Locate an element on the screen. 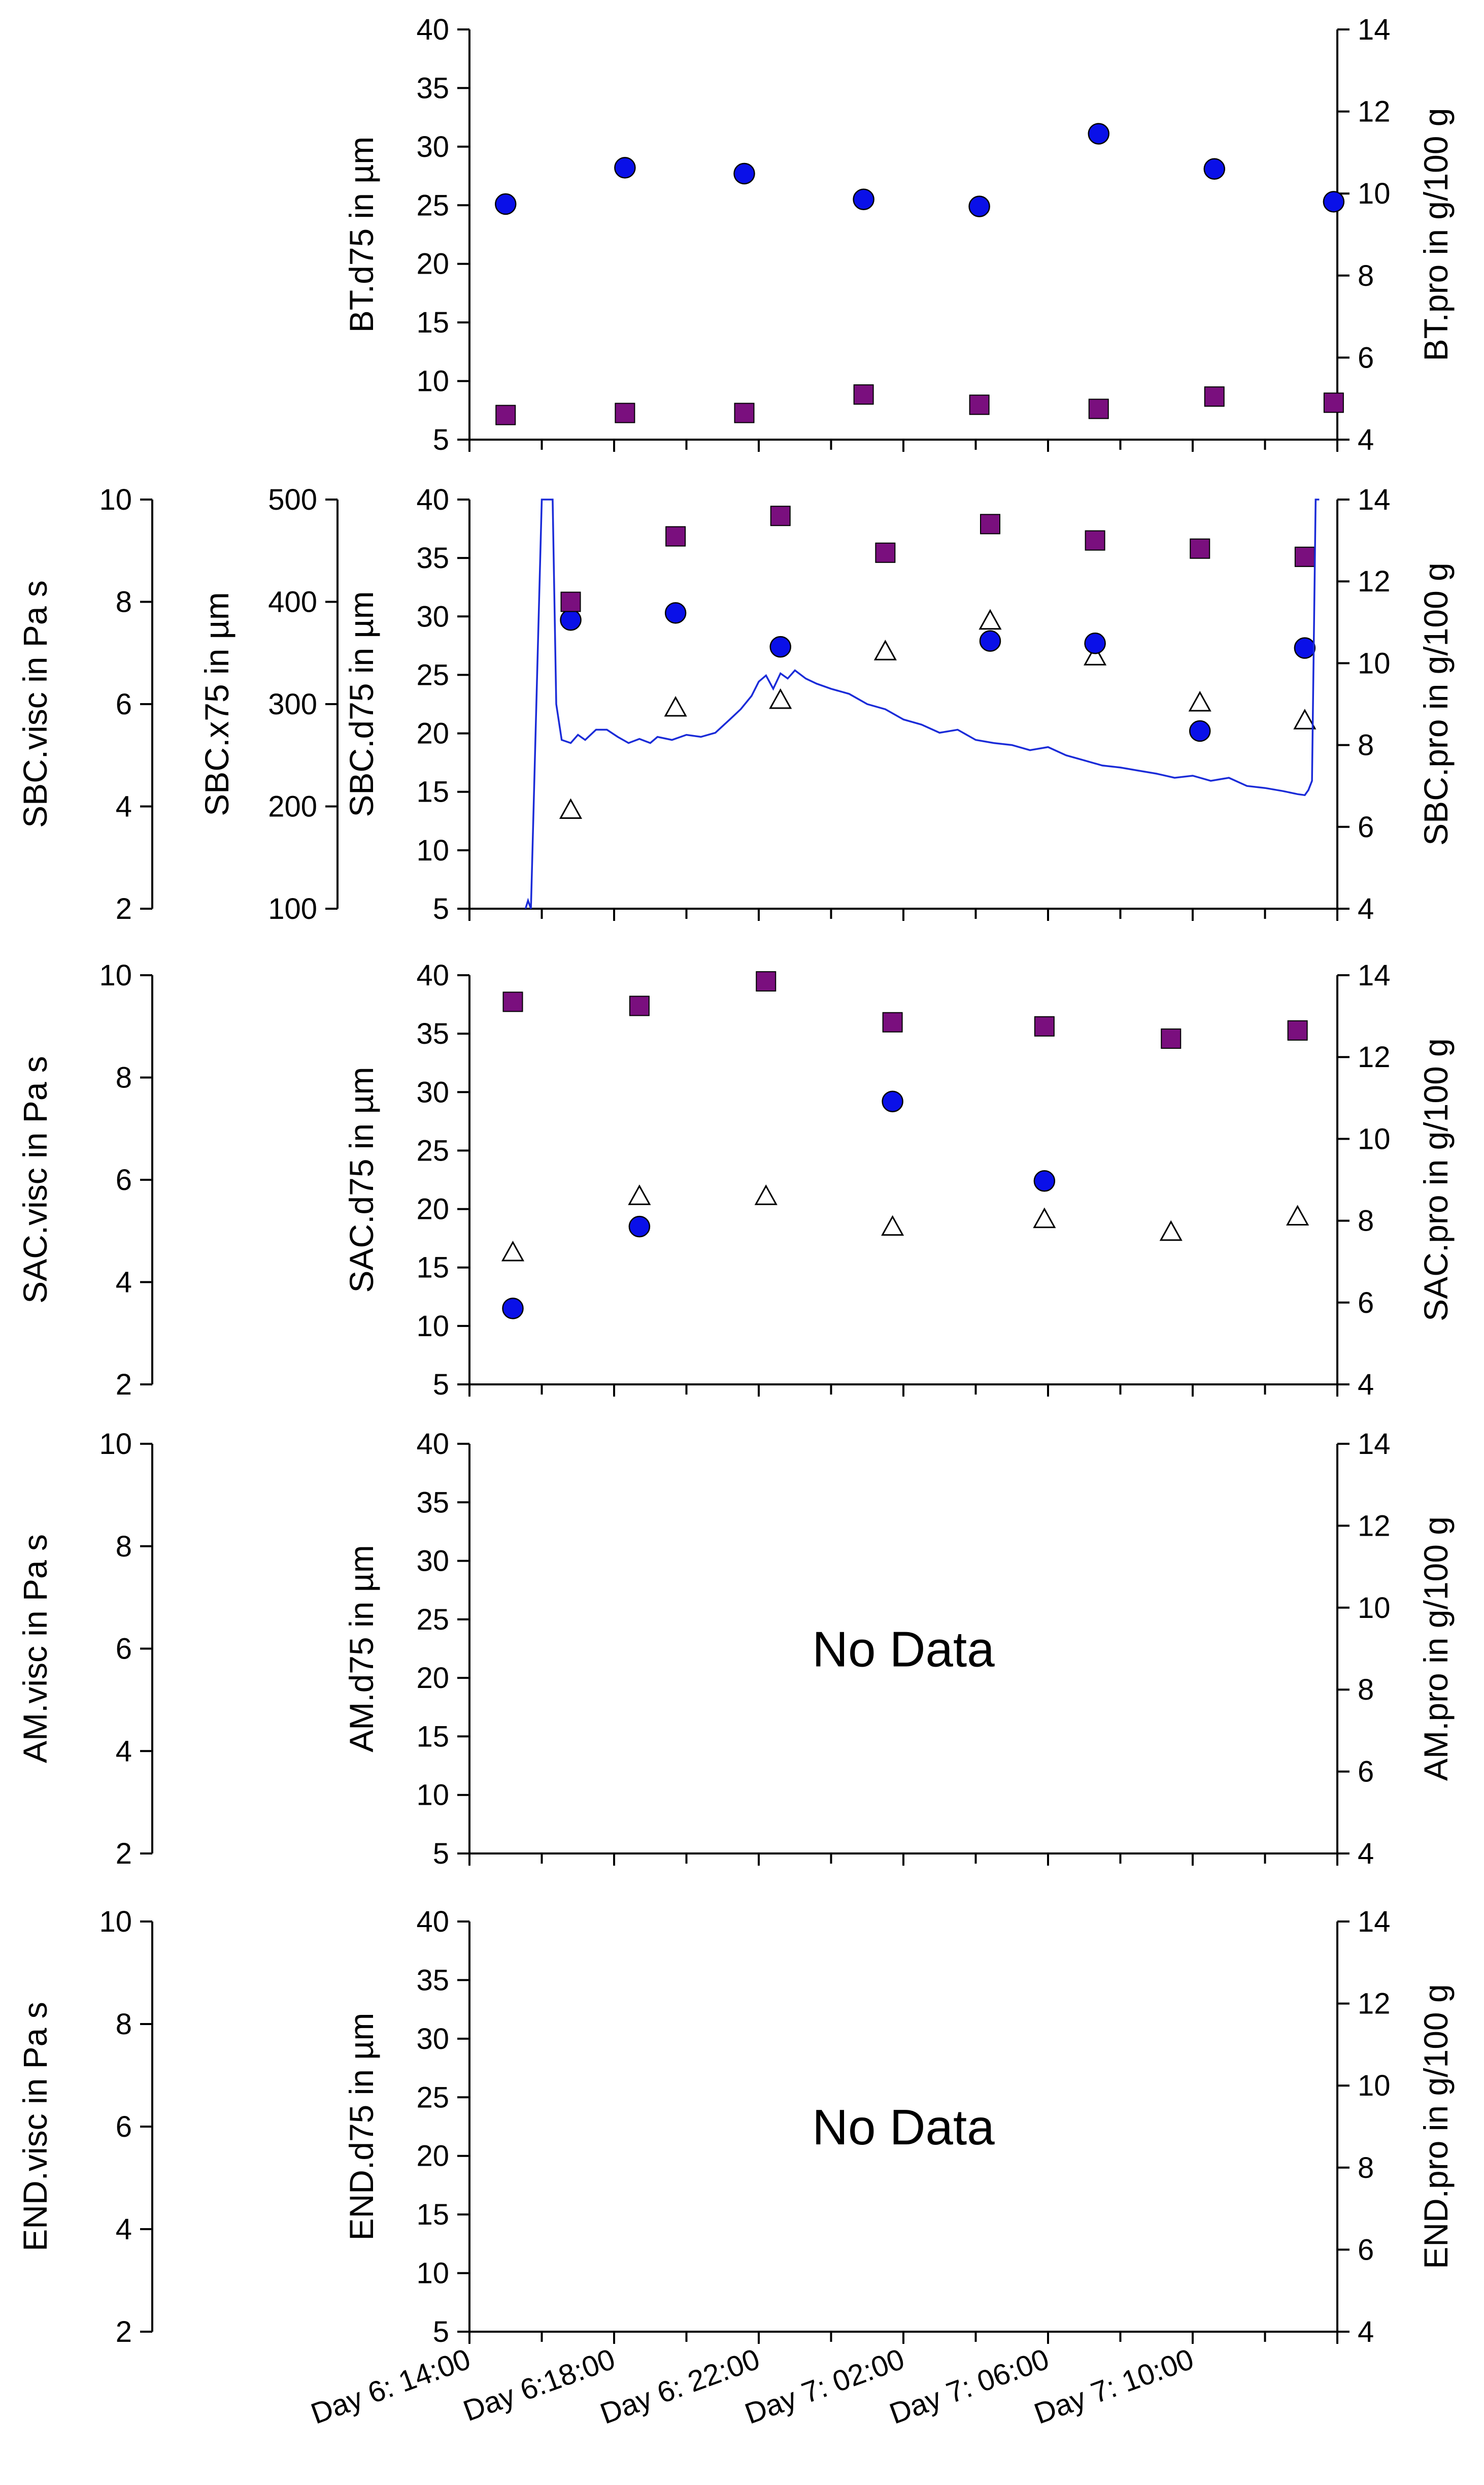  no-data-label: No Data is located at coordinates (904, 1649).